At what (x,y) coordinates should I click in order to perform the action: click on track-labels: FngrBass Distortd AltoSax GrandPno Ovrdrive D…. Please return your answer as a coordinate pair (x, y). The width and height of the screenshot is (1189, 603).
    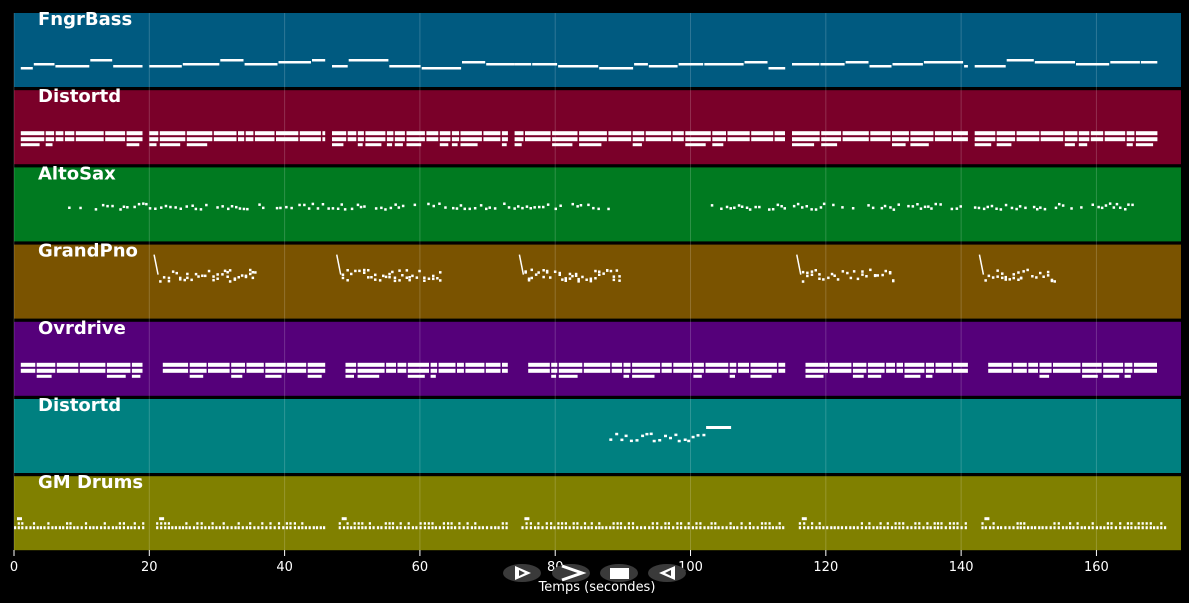
    Looking at the image, I should click on (90, 251).